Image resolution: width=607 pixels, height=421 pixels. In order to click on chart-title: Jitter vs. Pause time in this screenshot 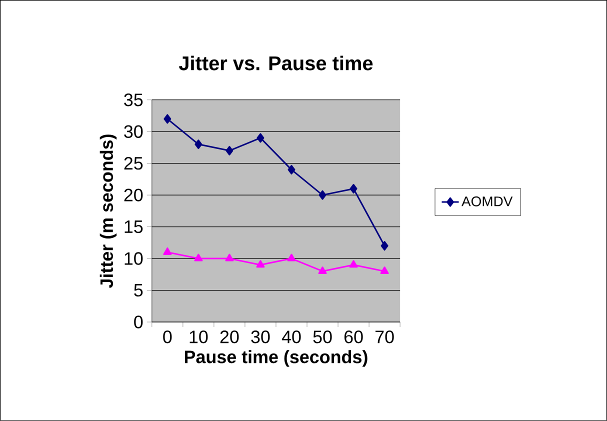, I will do `click(275, 63)`.